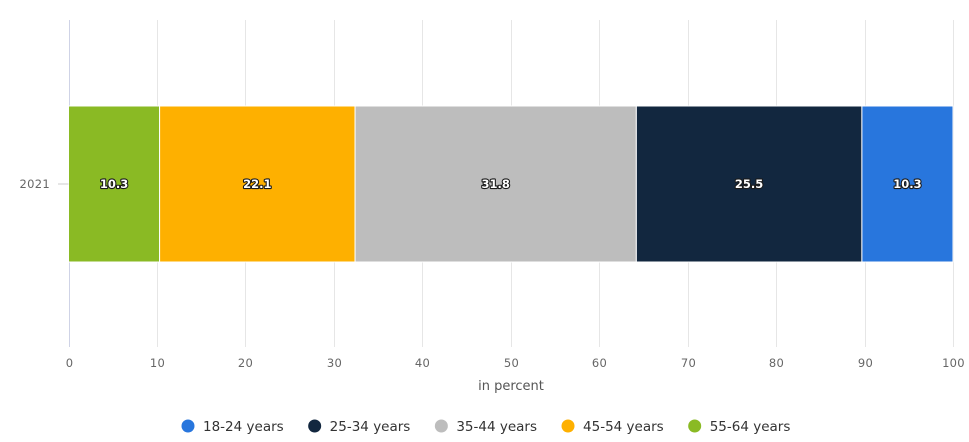  I want to click on data-label-45-54-years: 22.1, so click(257, 184).